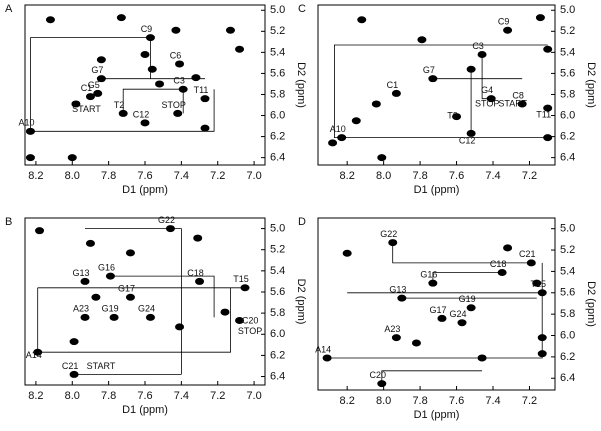 This screenshot has width=601, height=431. What do you see at coordinates (119, 105) in the screenshot?
I see `peak-label: T2` at bounding box center [119, 105].